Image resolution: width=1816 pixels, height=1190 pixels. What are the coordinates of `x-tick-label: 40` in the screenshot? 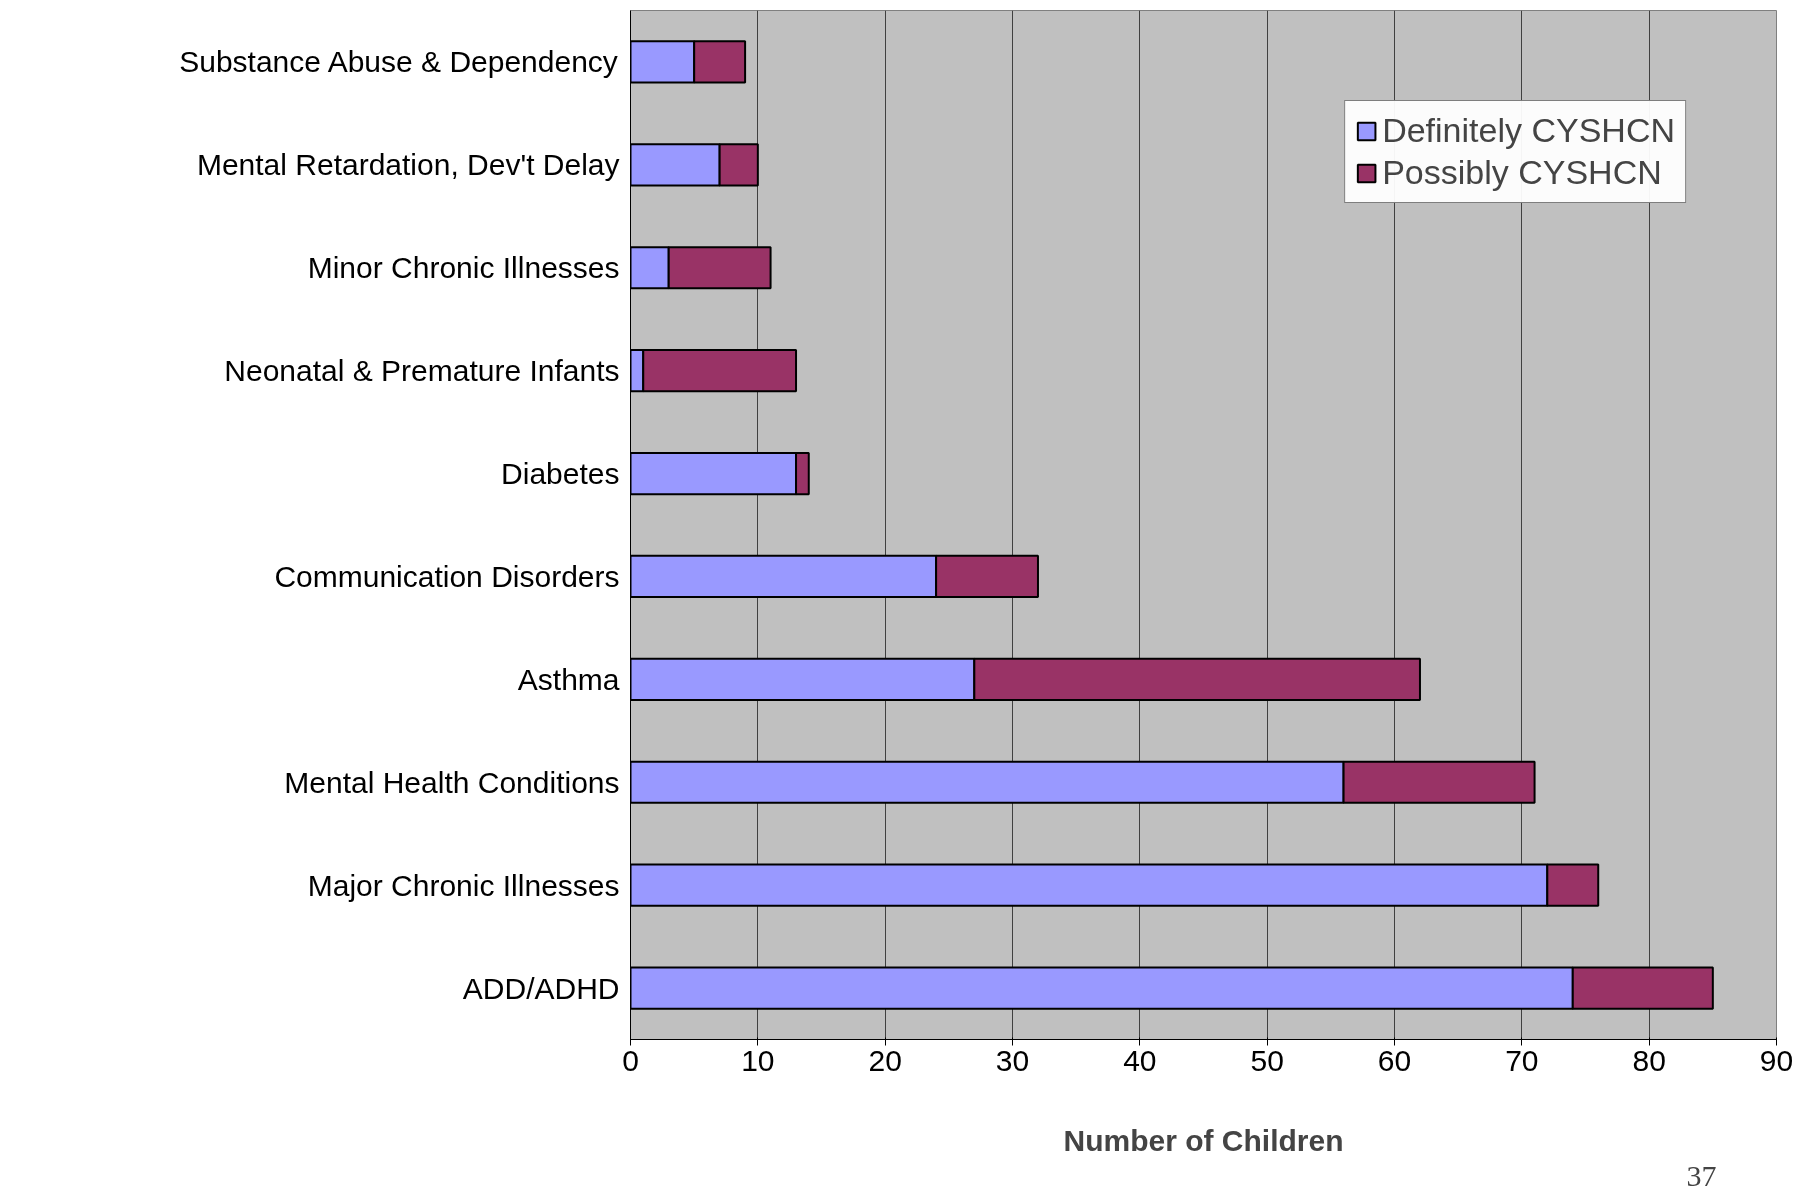 It's located at (1140, 1060).